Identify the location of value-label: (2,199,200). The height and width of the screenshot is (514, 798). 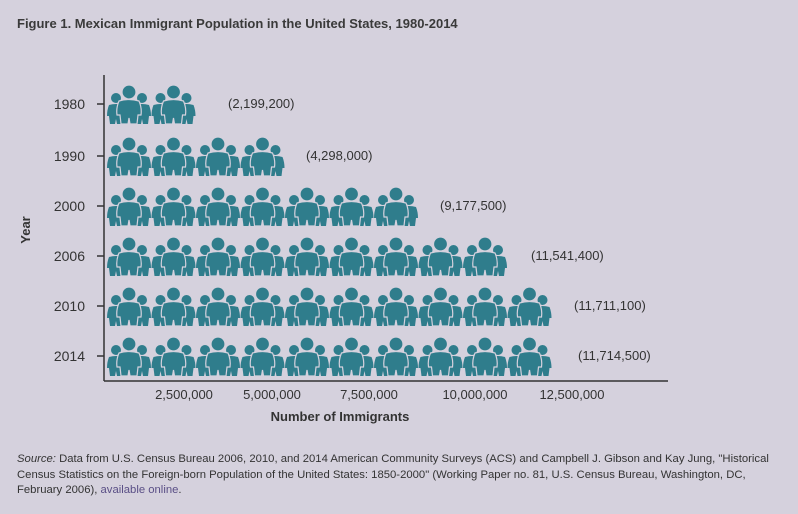
(261, 103).